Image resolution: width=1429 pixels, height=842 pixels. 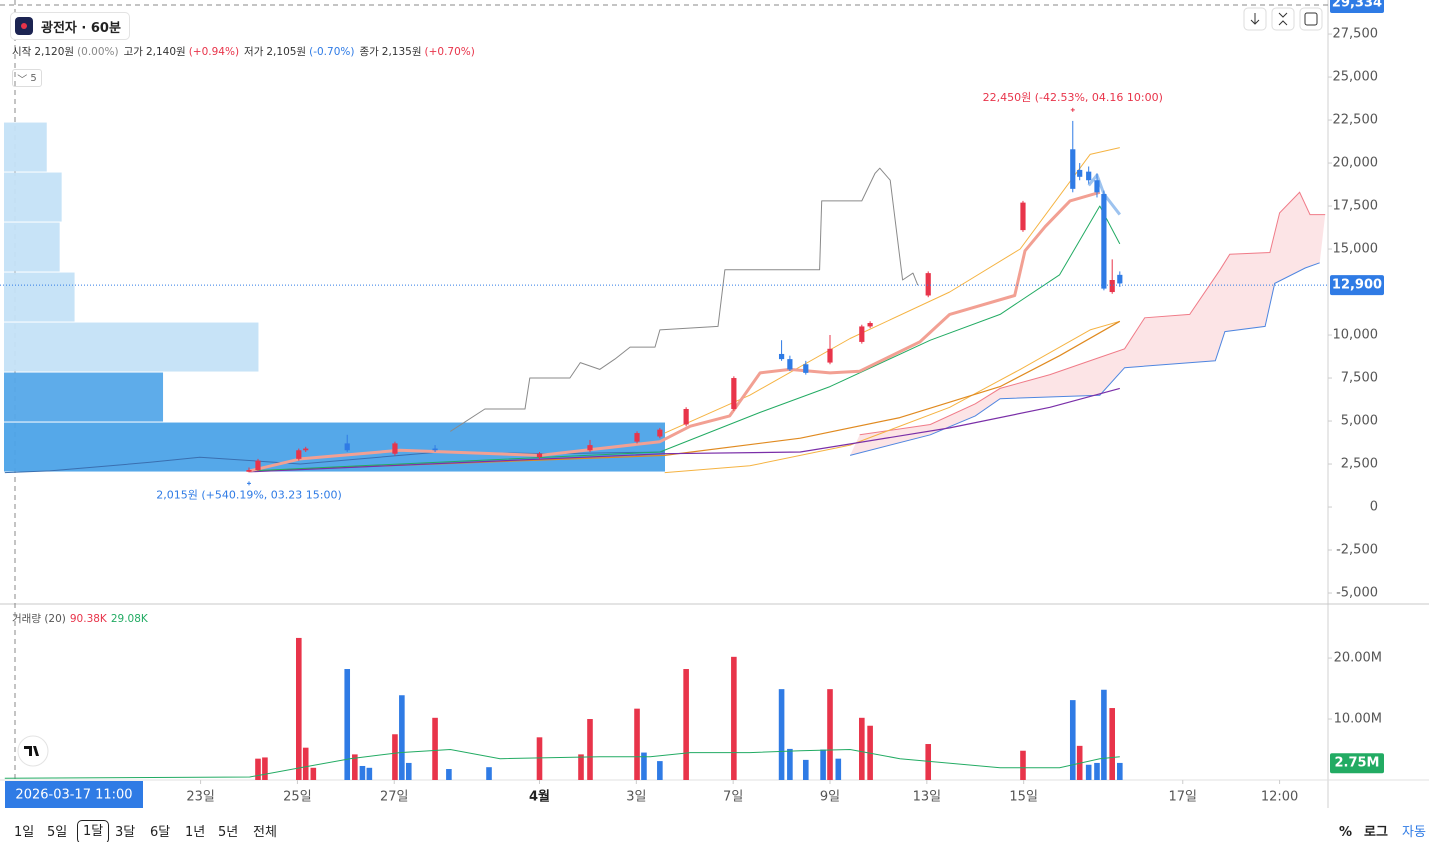 What do you see at coordinates (1357, 285) in the screenshot?
I see `last-price-box` at bounding box center [1357, 285].